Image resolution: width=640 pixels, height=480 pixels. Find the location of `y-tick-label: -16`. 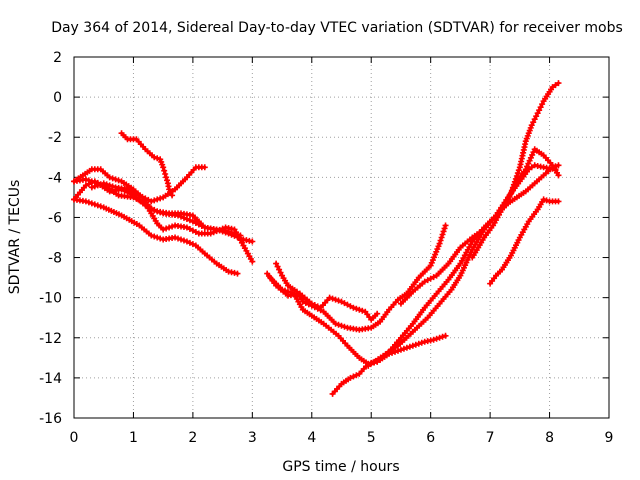

y-tick-label: -16 is located at coordinates (50, 419).